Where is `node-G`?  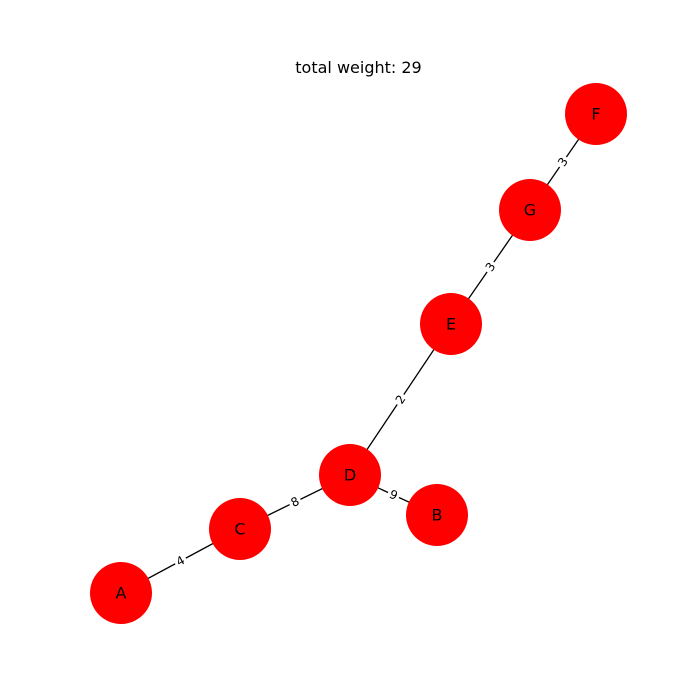
node-G is located at coordinates (530, 210).